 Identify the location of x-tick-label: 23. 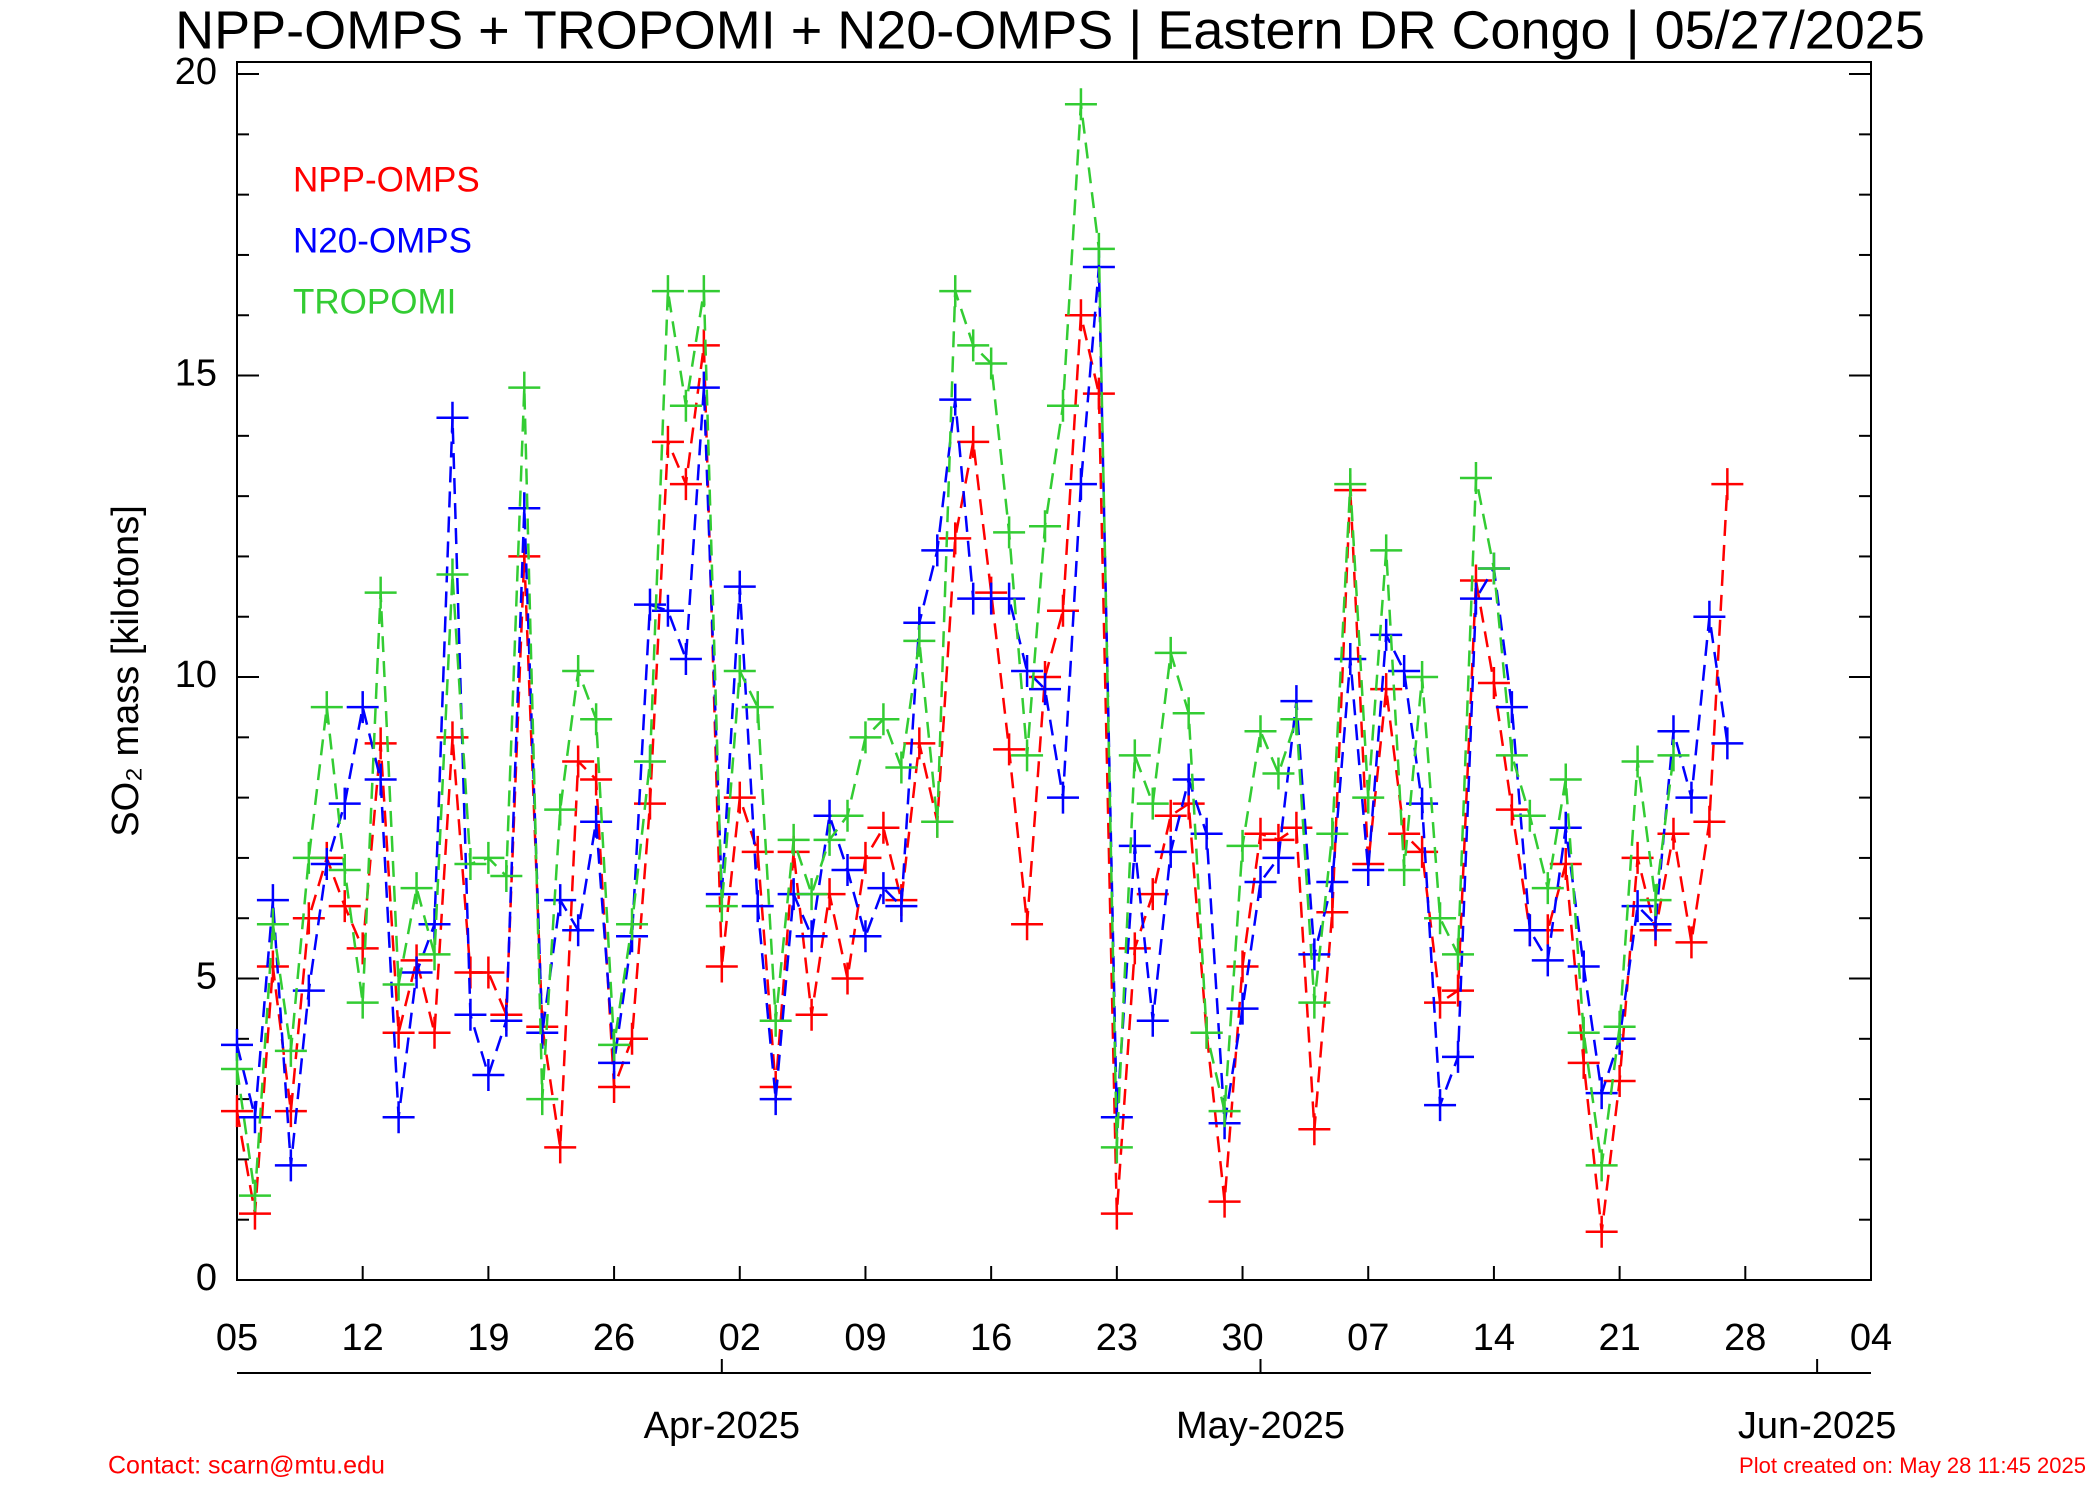
(1117, 1338).